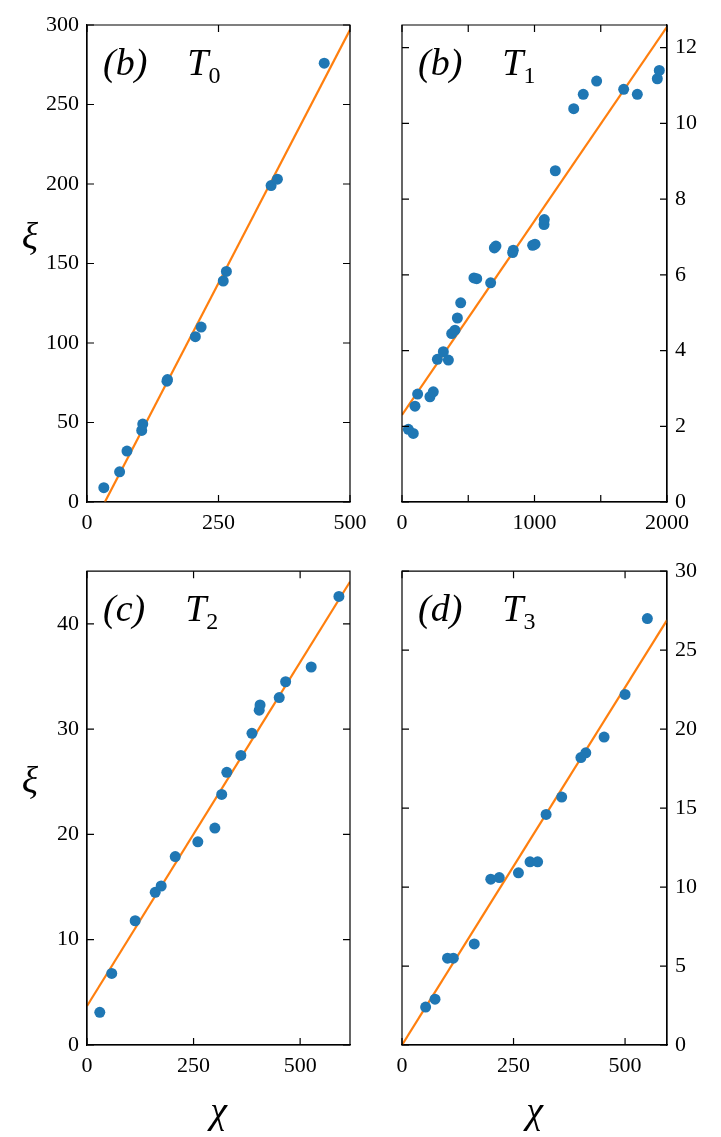  I want to click on y-tick-label: 30, so click(68, 727).